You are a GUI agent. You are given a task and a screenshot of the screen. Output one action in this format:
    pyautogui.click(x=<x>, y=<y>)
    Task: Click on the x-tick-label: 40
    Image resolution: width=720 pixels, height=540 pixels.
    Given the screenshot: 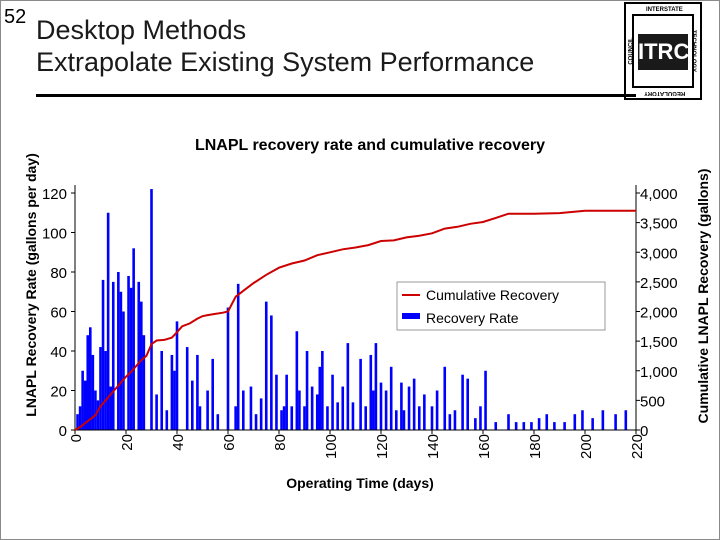 What is the action you would take?
    pyautogui.click(x=178, y=442)
    